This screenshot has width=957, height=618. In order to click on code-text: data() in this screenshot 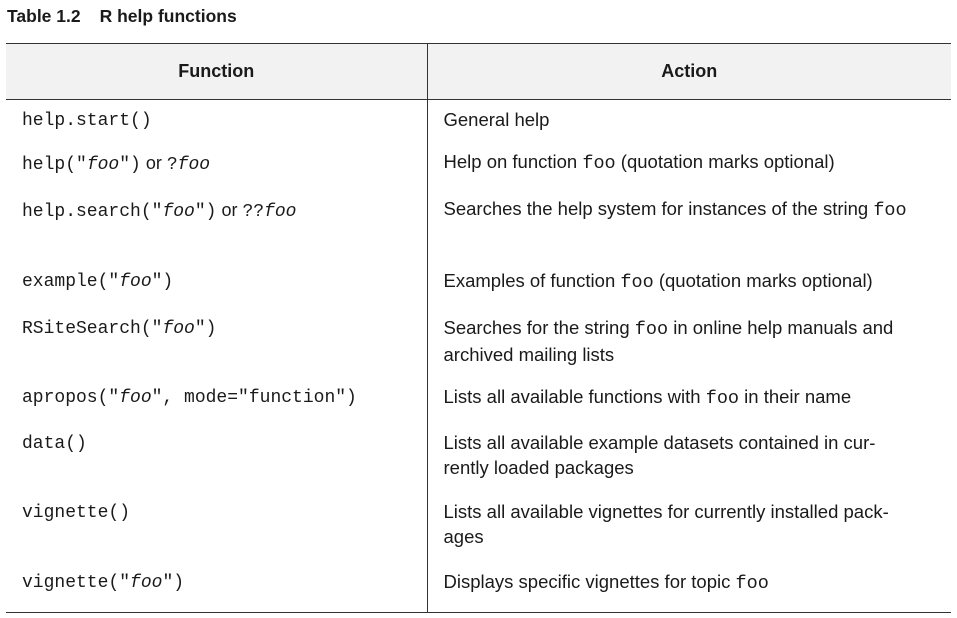, I will do `click(54, 443)`.